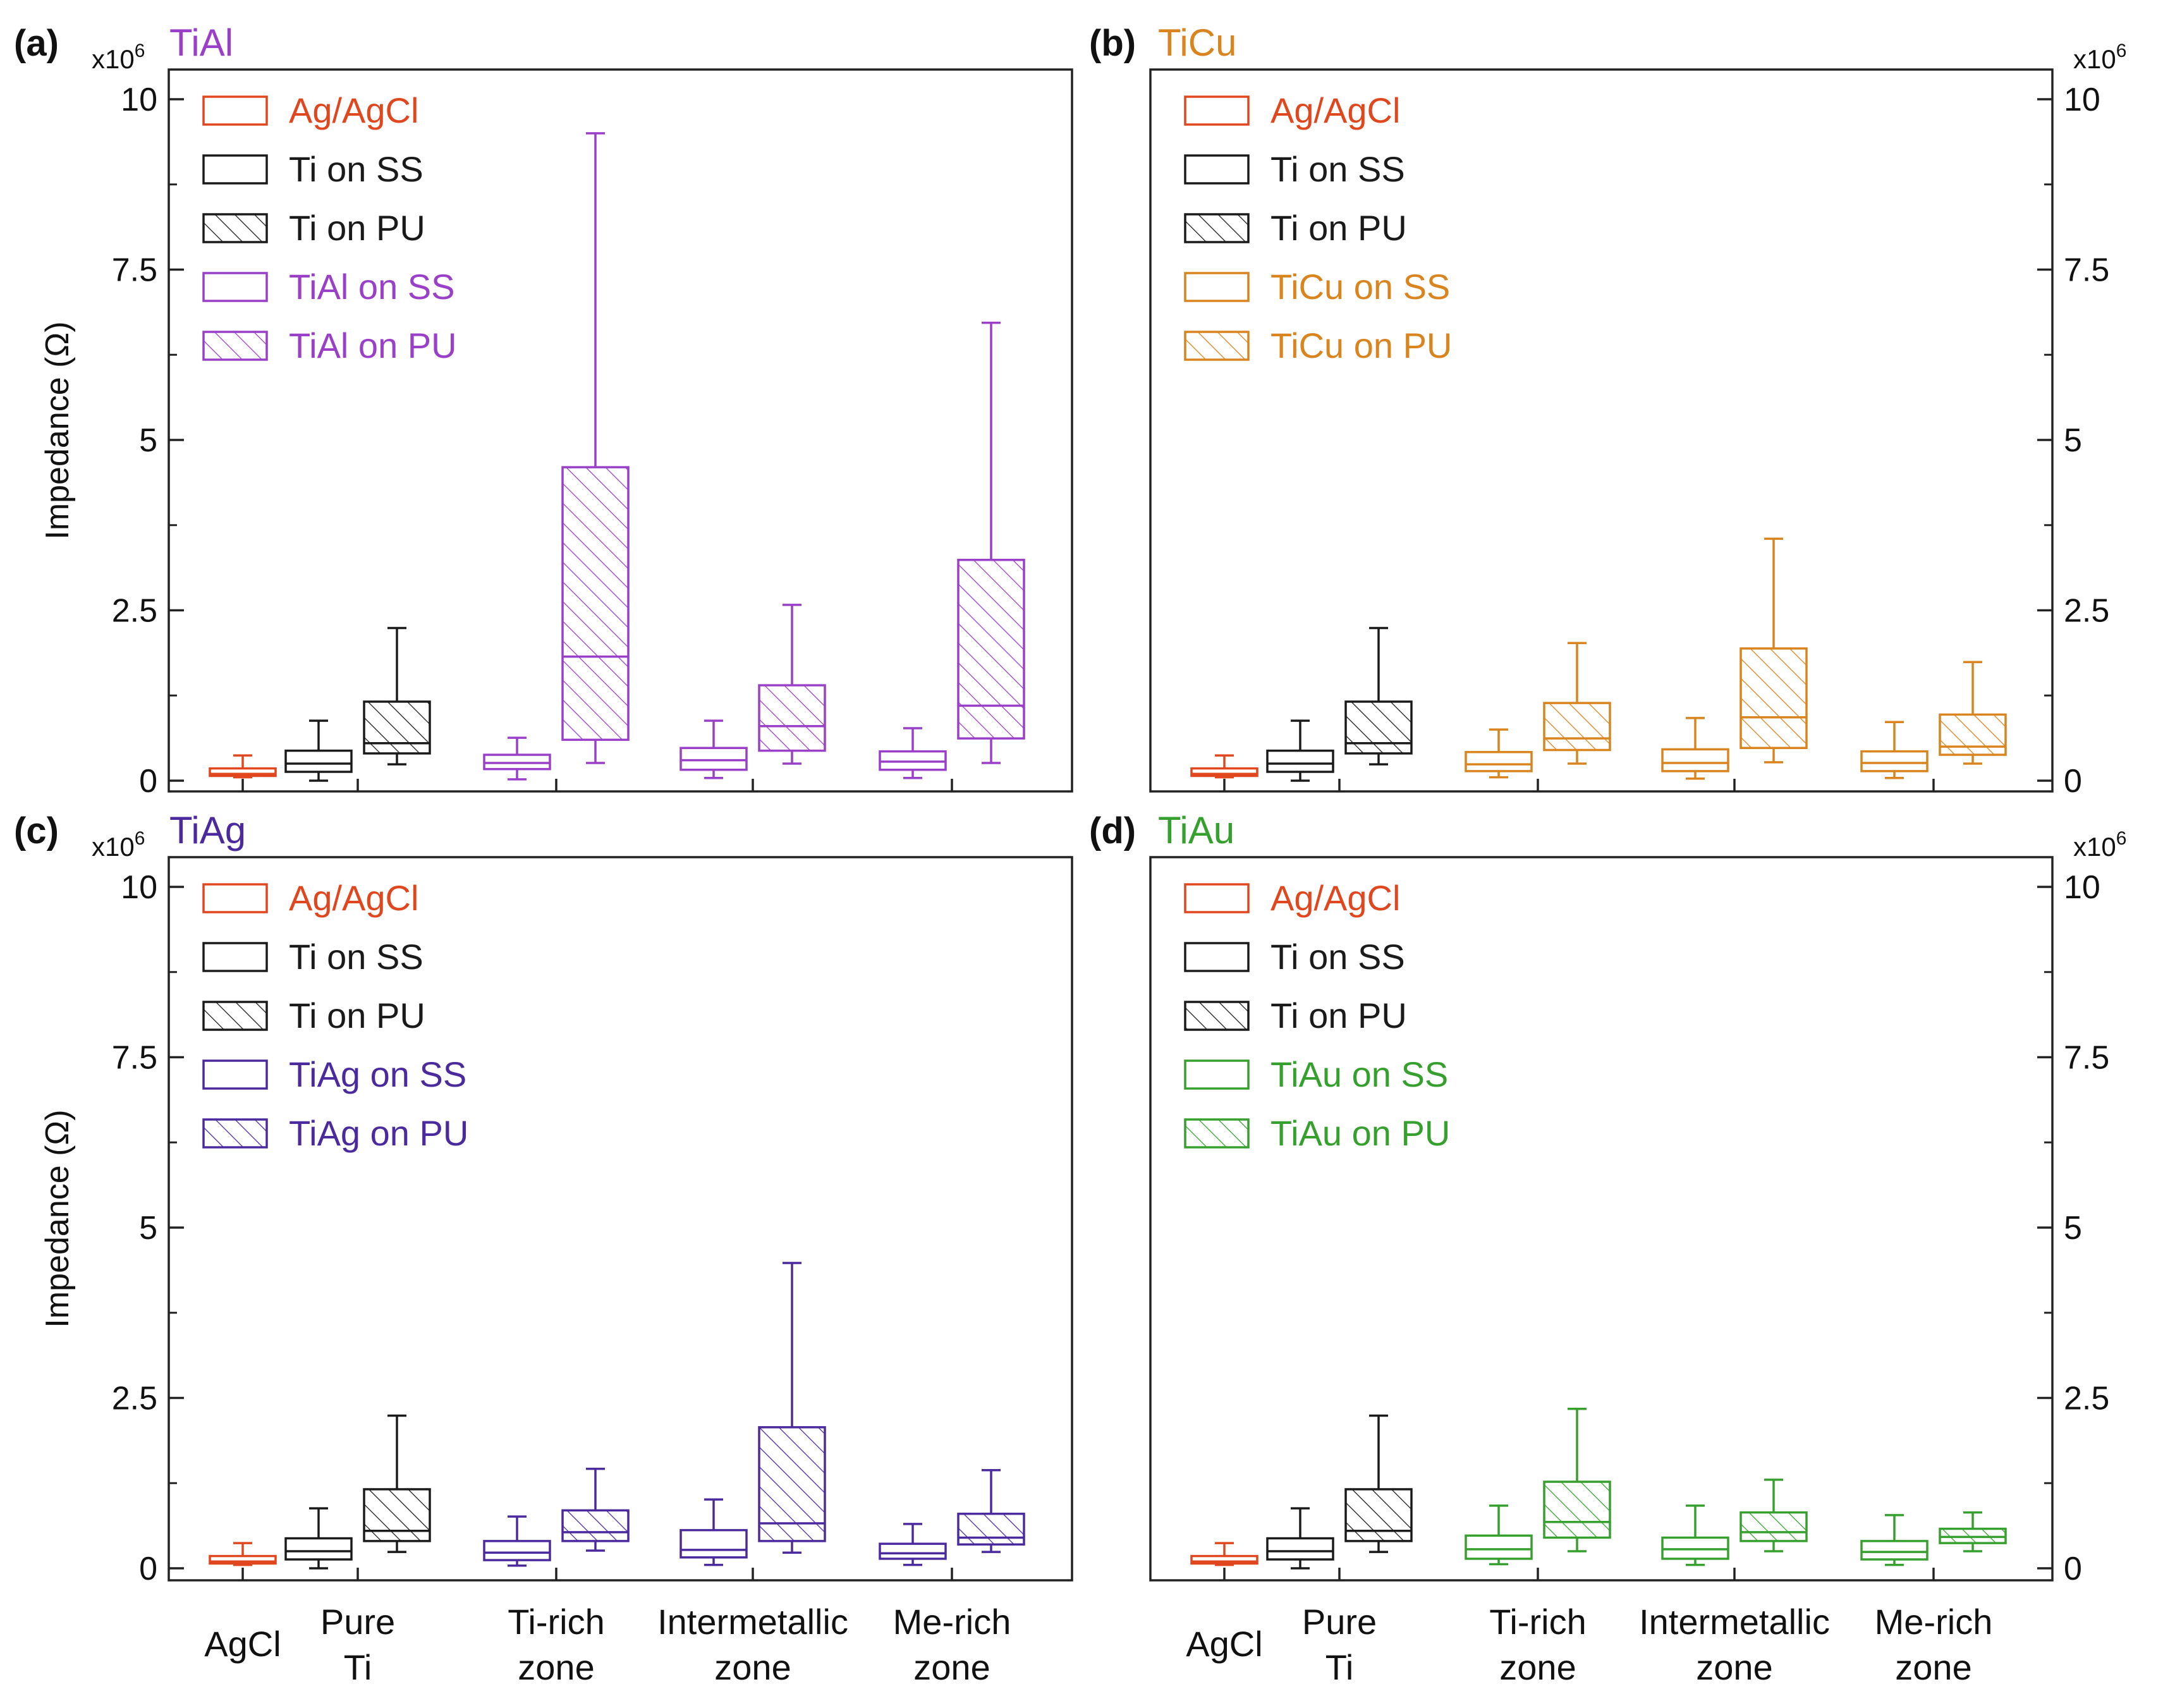 This screenshot has width=2163, height=1708. What do you see at coordinates (201, 43) in the screenshot?
I see `panel-title: TiAl` at bounding box center [201, 43].